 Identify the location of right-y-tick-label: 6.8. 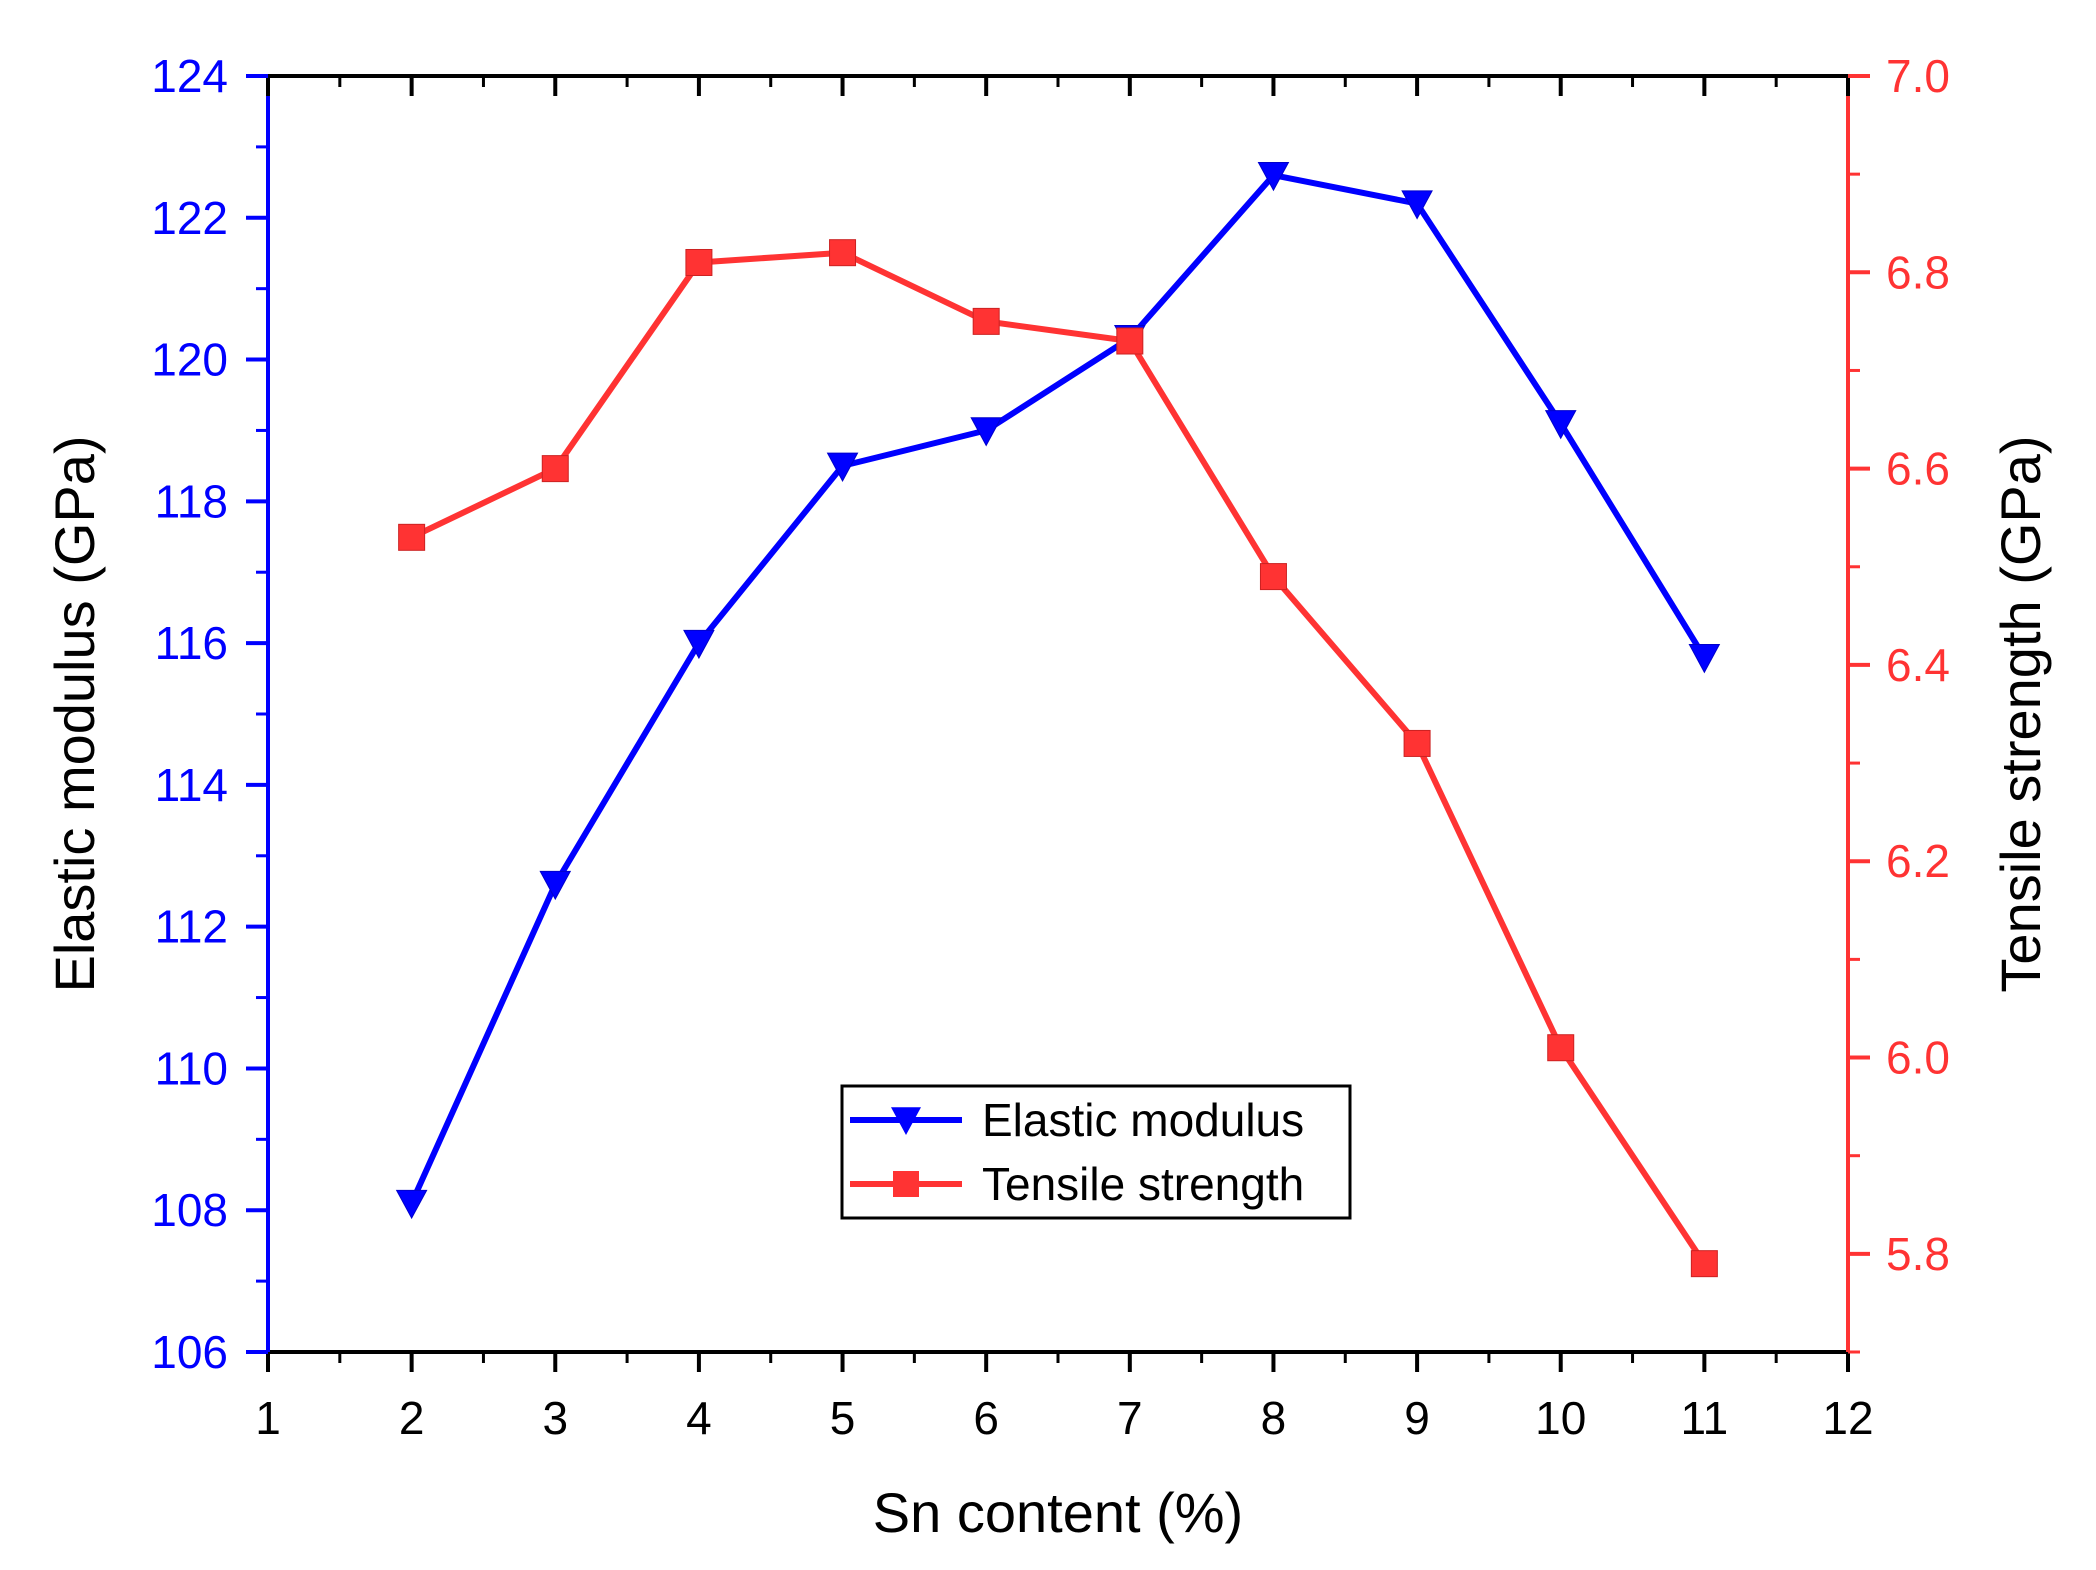
(1918, 272).